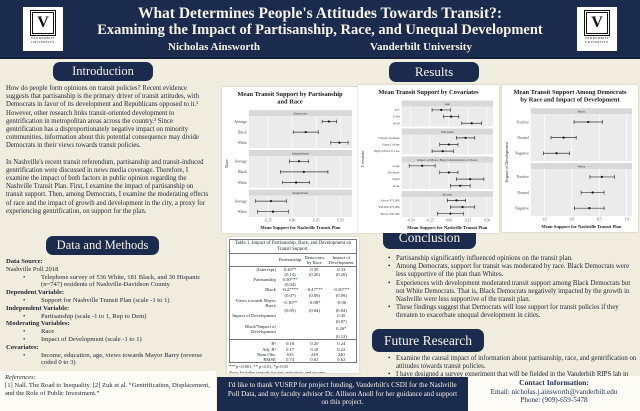  I want to click on table-row: Partisanship 0.50***, so click(293, 279).